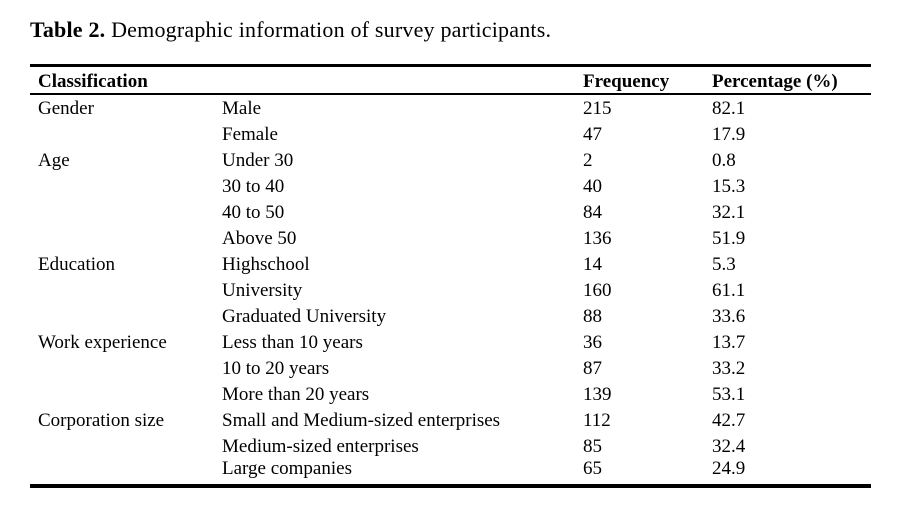 The image size is (899, 518). I want to click on cell-category: Under 30, so click(258, 160).